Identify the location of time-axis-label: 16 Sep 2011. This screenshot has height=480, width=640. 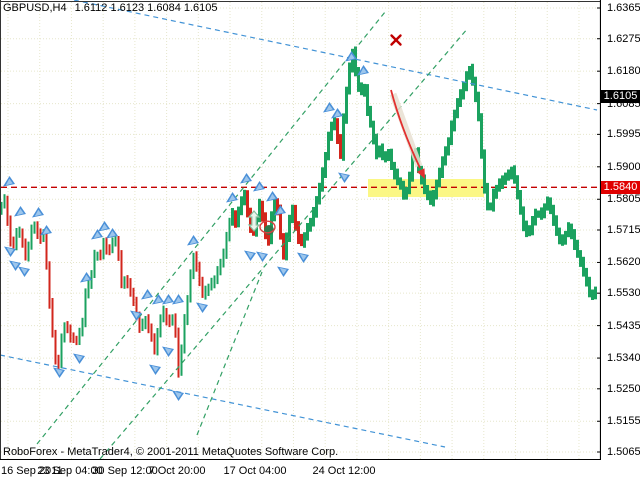
(32, 471).